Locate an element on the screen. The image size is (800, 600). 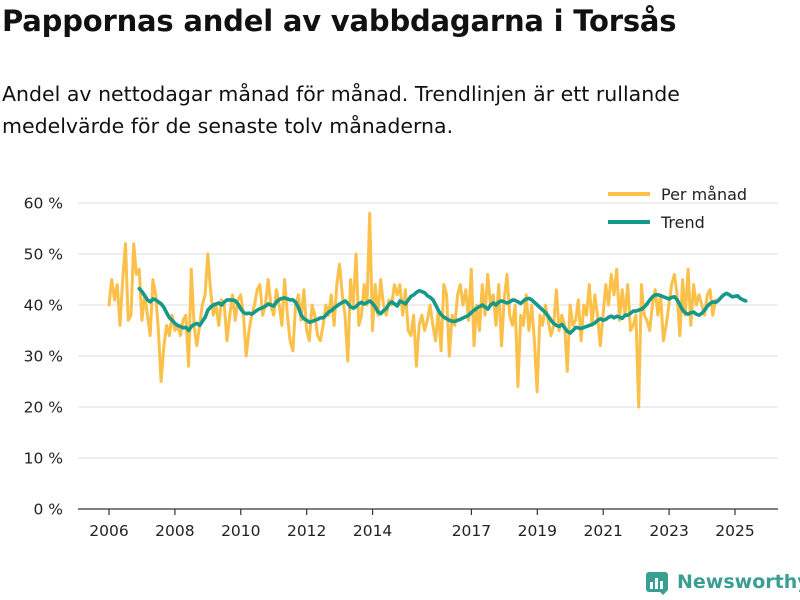
newsworthy-logo-icon is located at coordinates (657, 583).